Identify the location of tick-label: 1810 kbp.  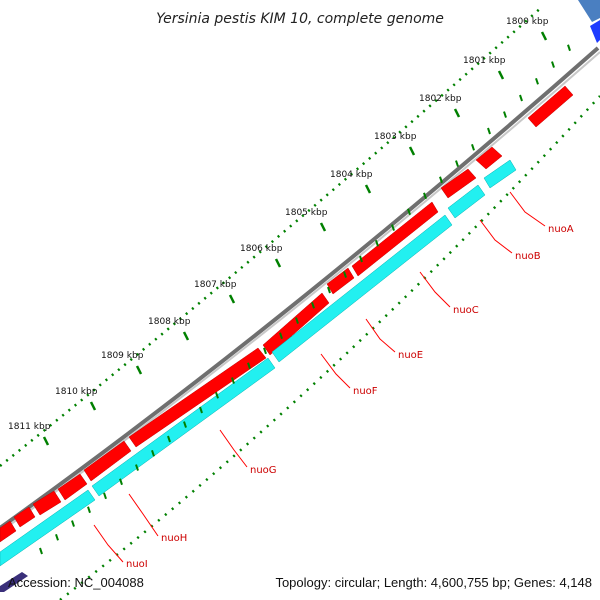
(76, 392).